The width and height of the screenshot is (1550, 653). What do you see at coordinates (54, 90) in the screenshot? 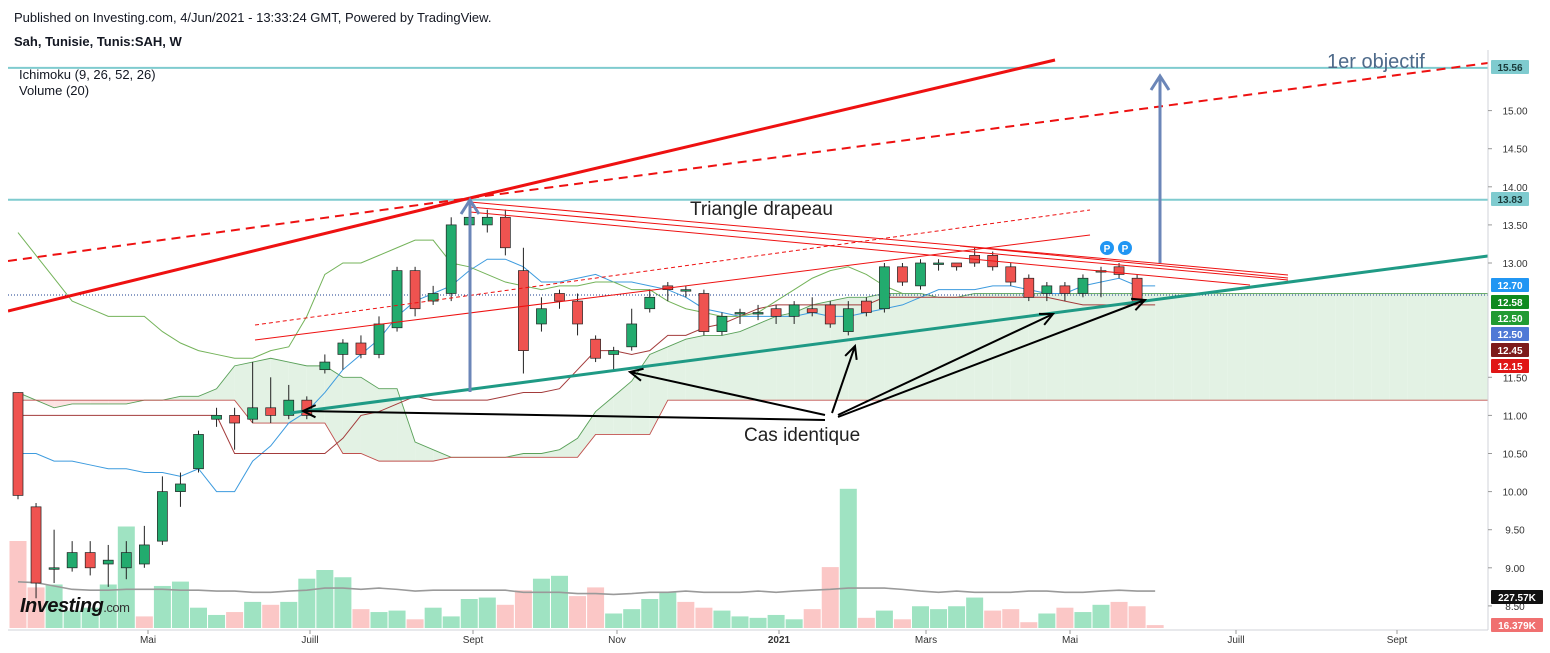
I see `indicator-volume-label: Volume (20)` at bounding box center [54, 90].